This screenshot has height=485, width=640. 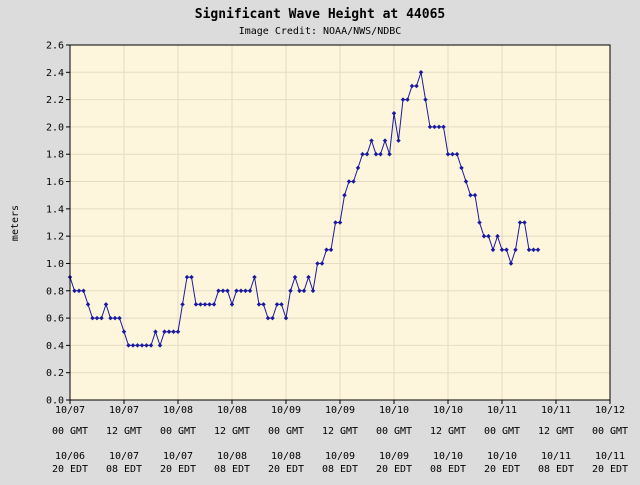 What do you see at coordinates (55, 264) in the screenshot?
I see `y-tick-label: 1.0` at bounding box center [55, 264].